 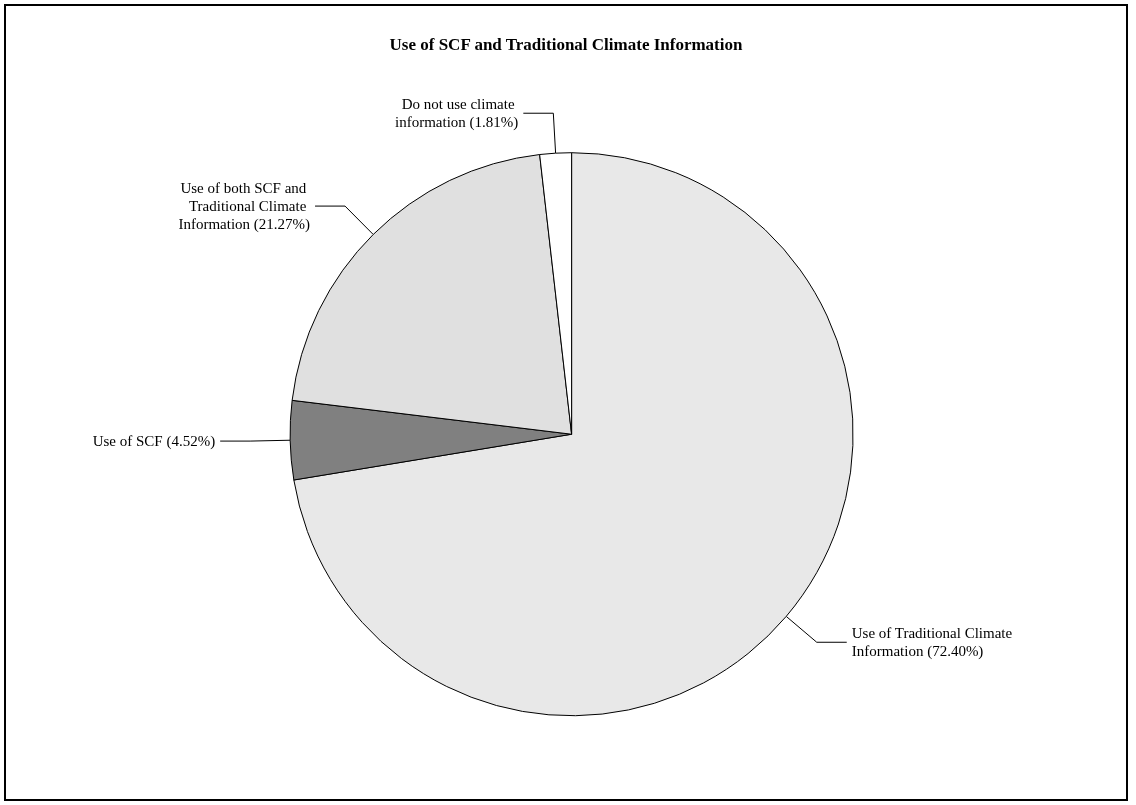 I want to click on slice-label: Use of Traditional Climate Information (72.40%), so click(x=933, y=643).